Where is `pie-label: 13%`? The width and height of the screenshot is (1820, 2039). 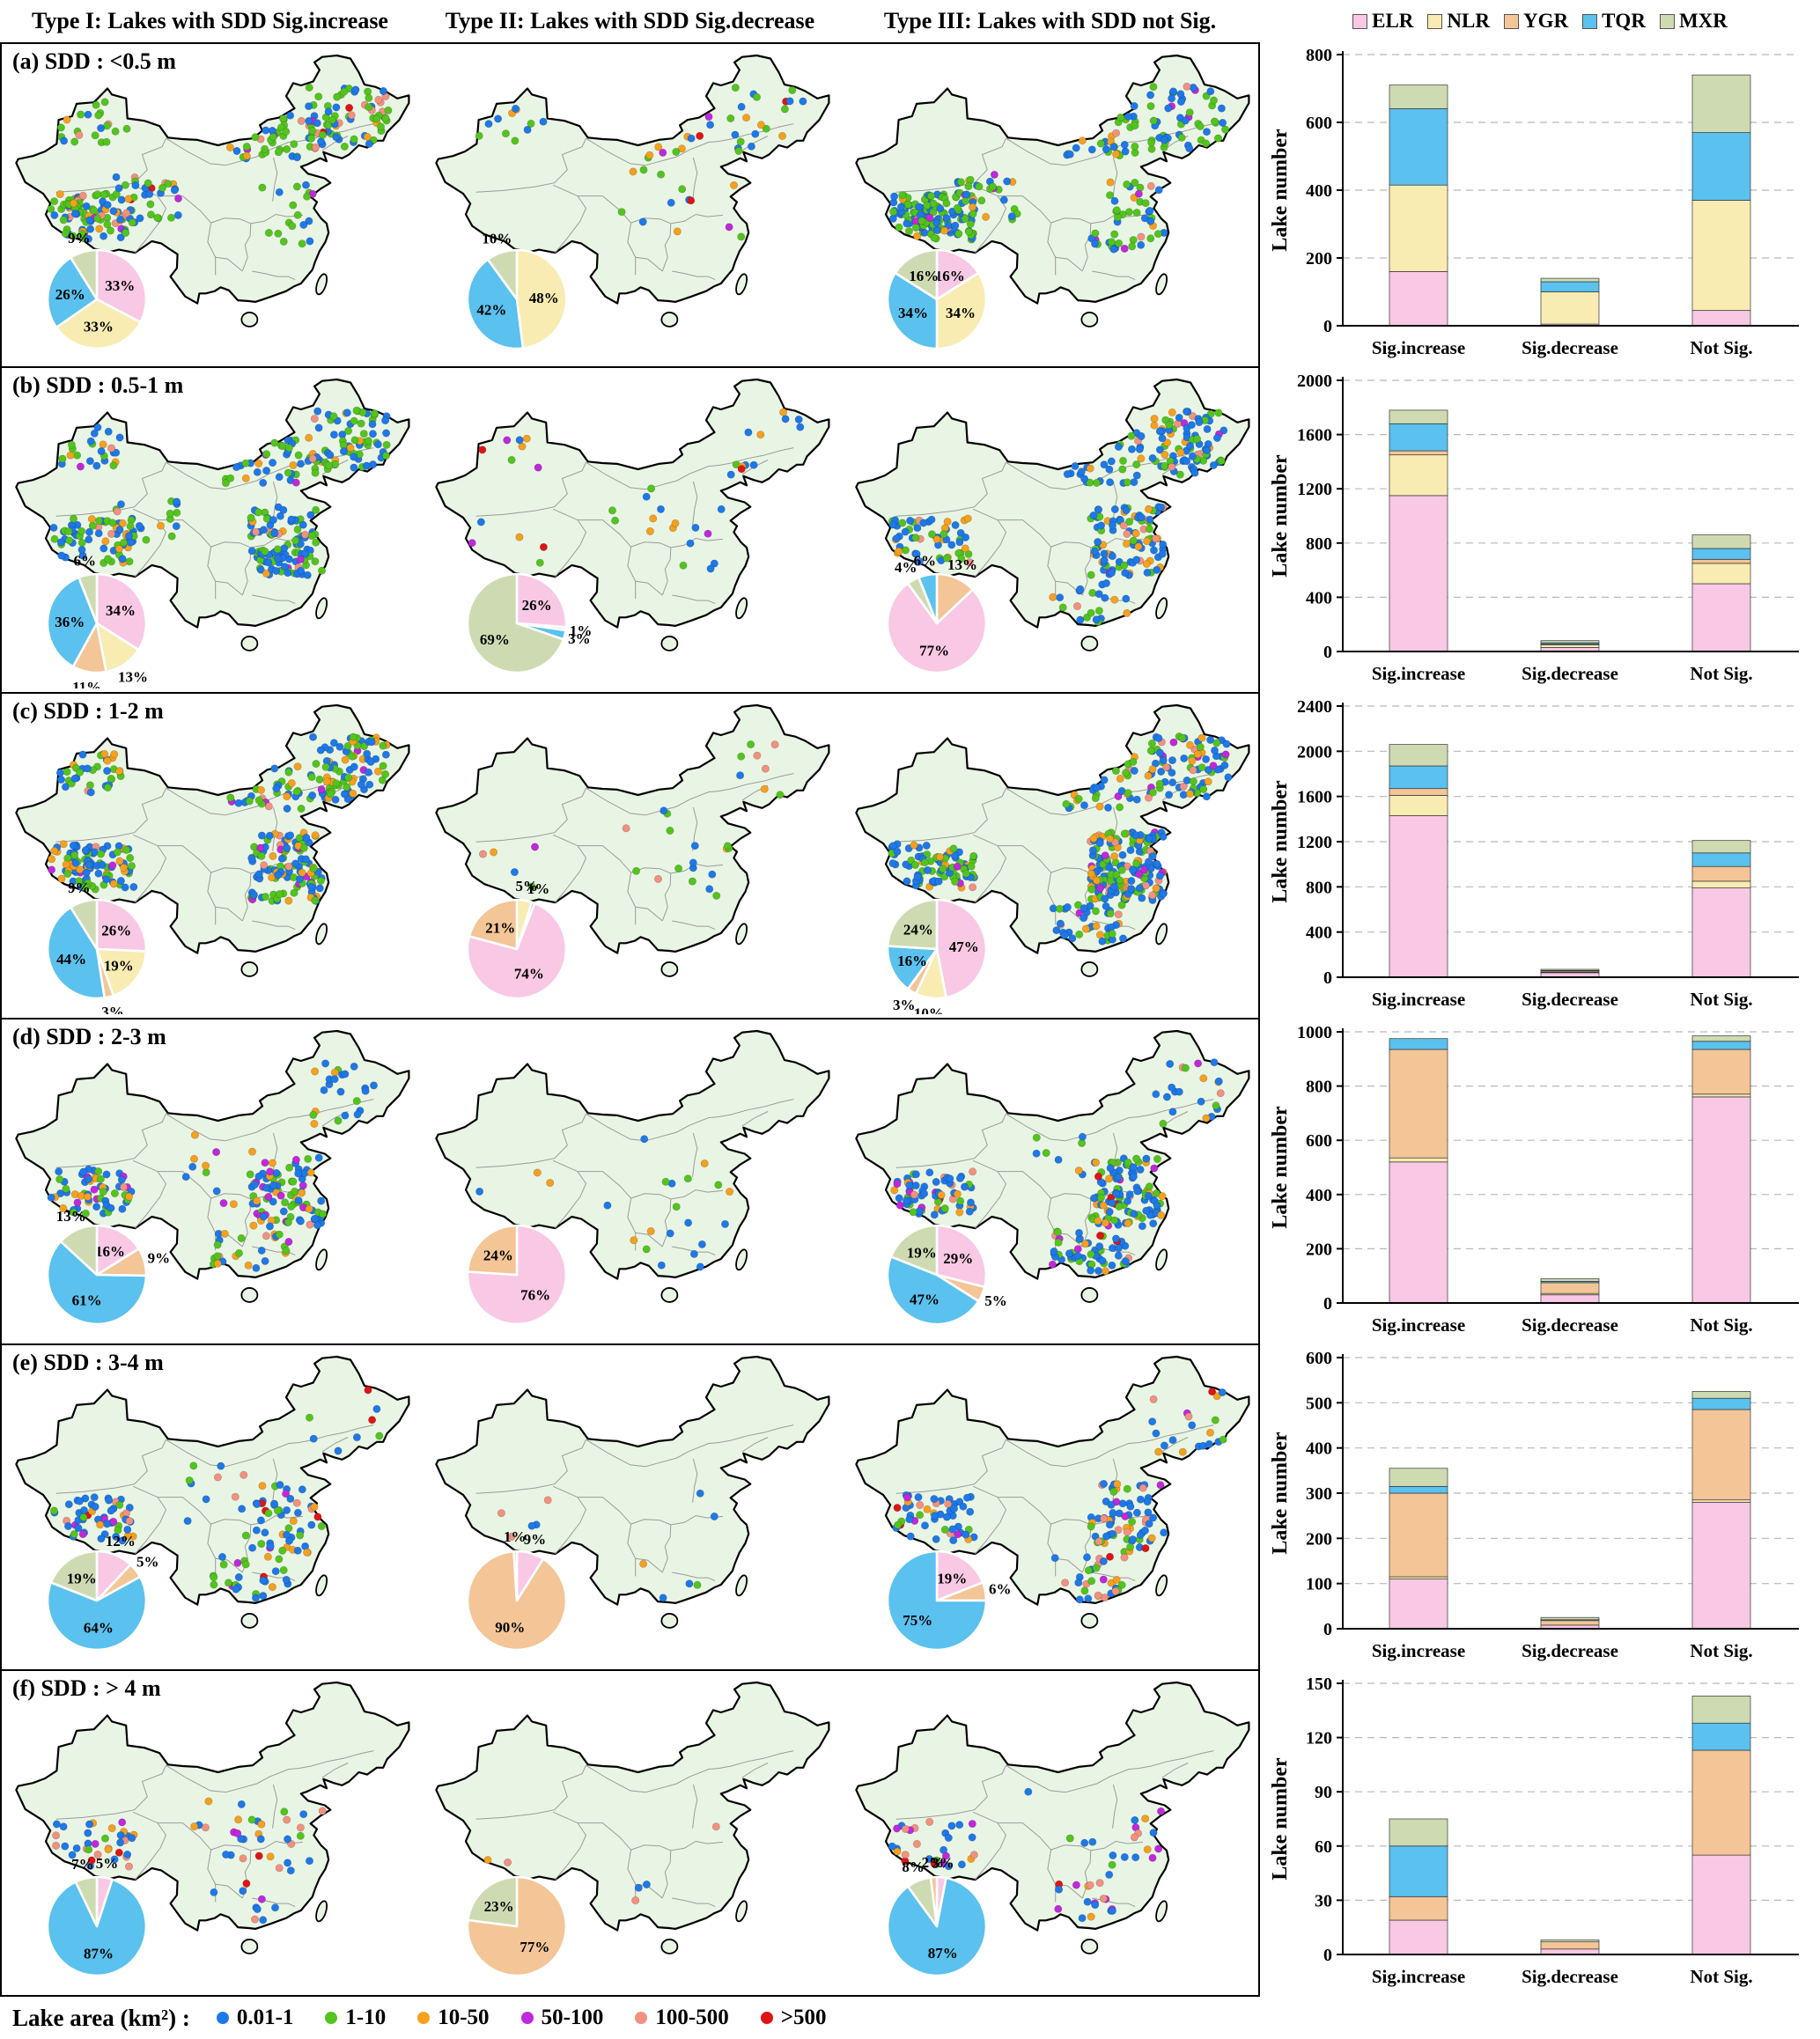
pie-label: 13% is located at coordinates (71, 1216).